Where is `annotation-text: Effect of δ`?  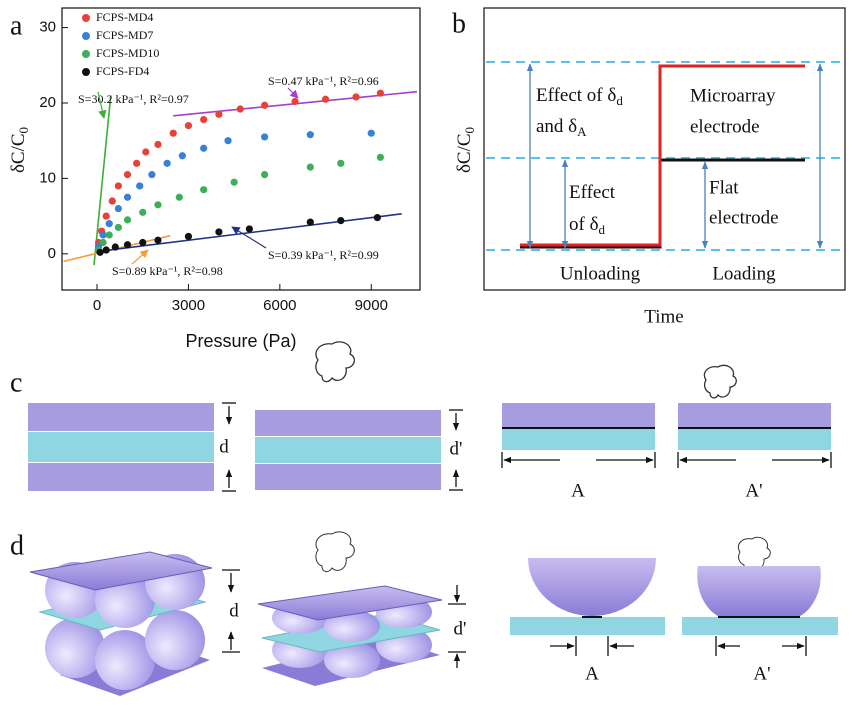
annotation-text: Effect of δ is located at coordinates (576, 95).